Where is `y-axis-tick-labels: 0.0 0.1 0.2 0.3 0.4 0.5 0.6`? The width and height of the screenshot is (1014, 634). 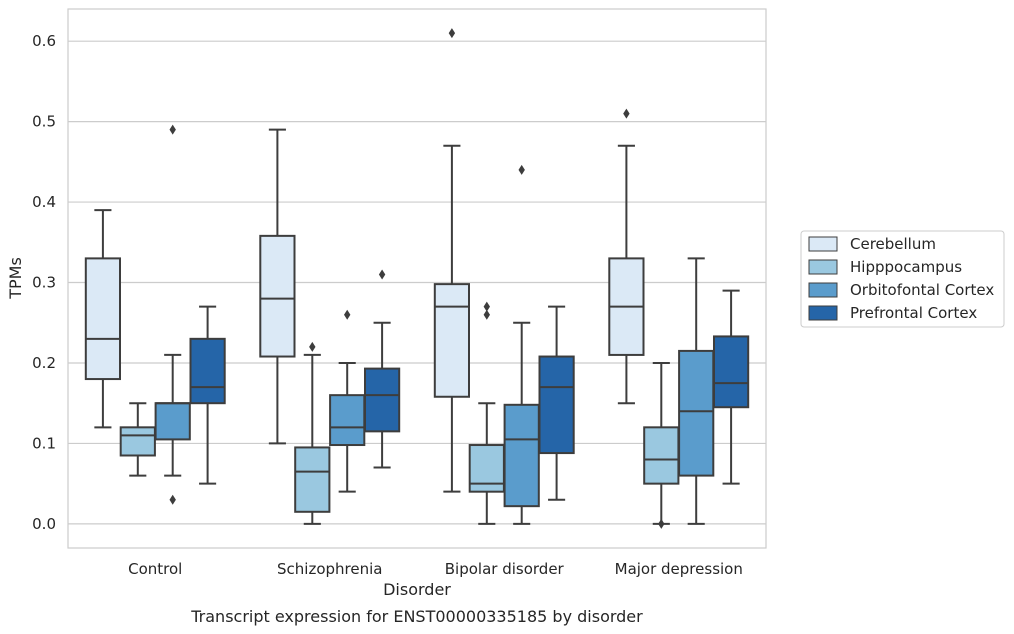
y-axis-tick-labels: 0.0 0.1 0.2 0.3 0.4 0.5 0.6 is located at coordinates (44, 282).